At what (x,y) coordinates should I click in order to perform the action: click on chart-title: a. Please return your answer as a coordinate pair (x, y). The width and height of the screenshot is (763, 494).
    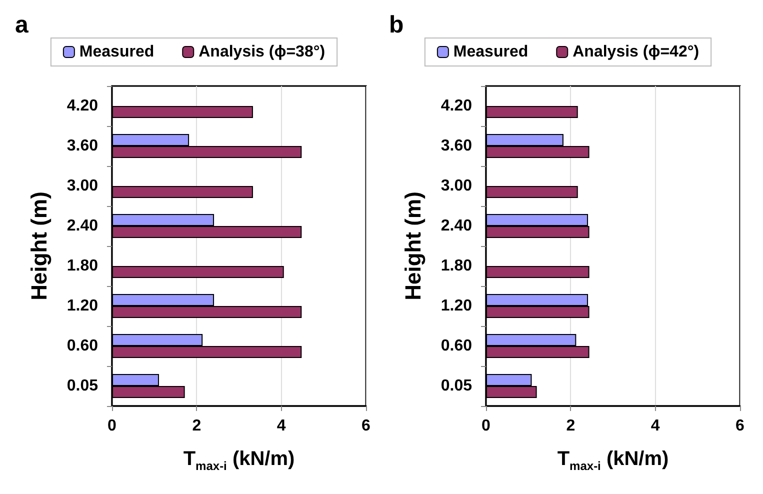
    Looking at the image, I should click on (22, 25).